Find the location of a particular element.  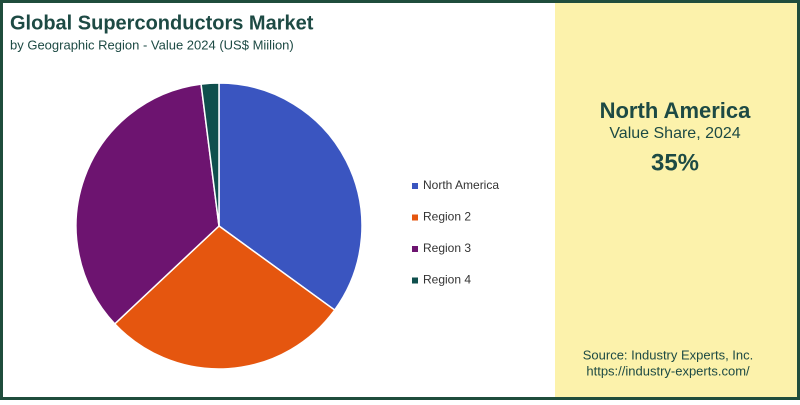

highlight-share: 35% is located at coordinates (675, 162).